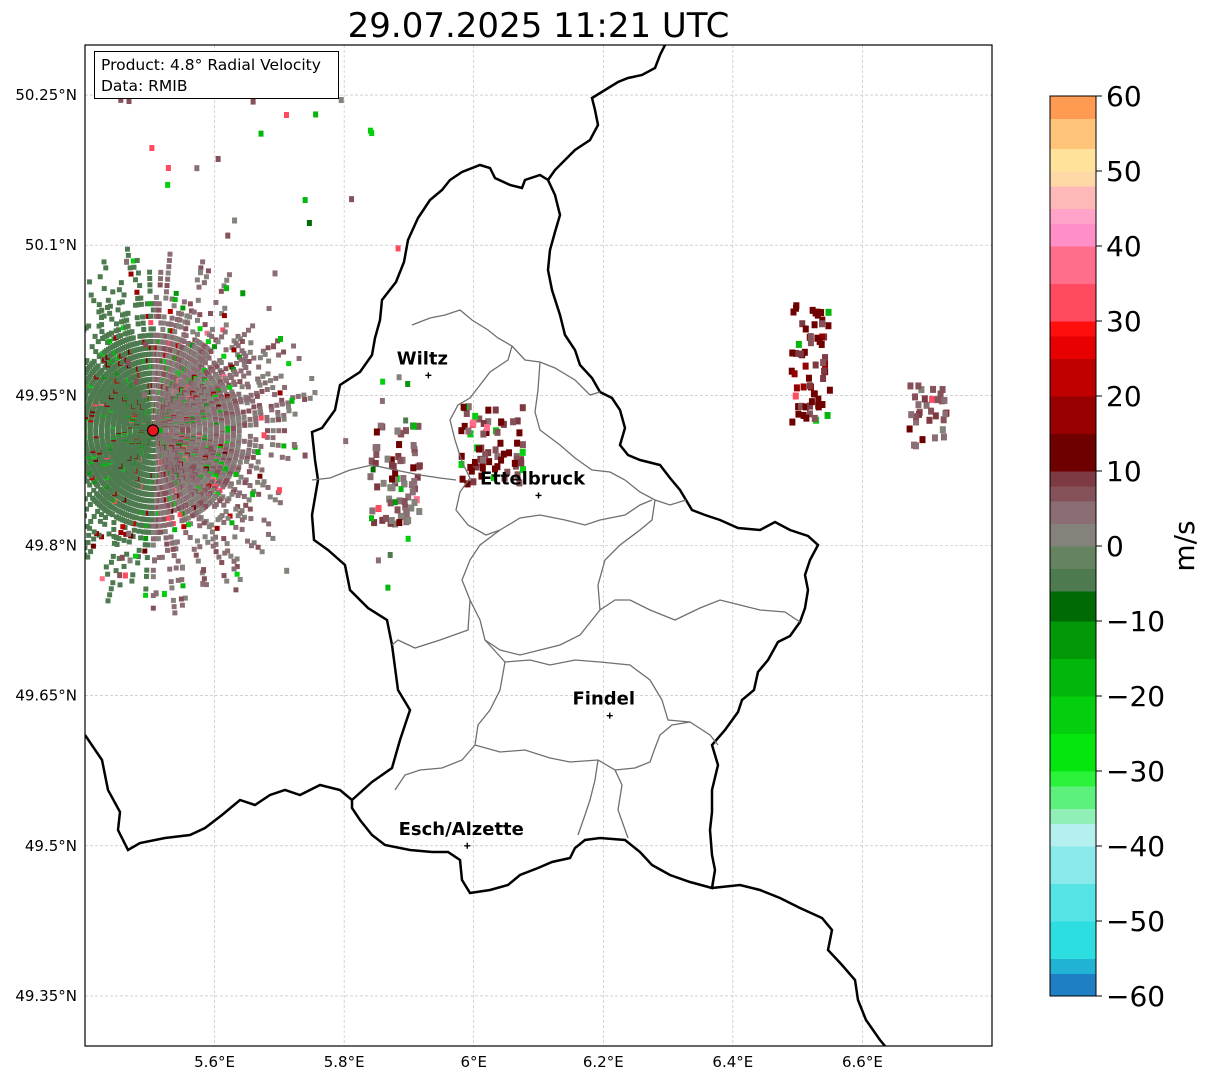 This screenshot has height=1081, width=1207. I want to click on product-label: Product: 4.8° Radial Velocity, so click(211, 65).